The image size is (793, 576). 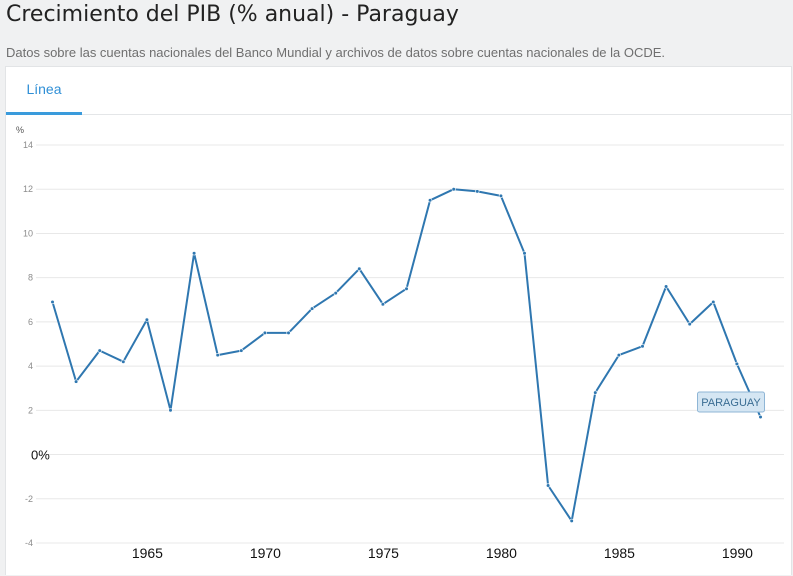 I want to click on series-label: PARAGUAY, so click(x=731, y=402).